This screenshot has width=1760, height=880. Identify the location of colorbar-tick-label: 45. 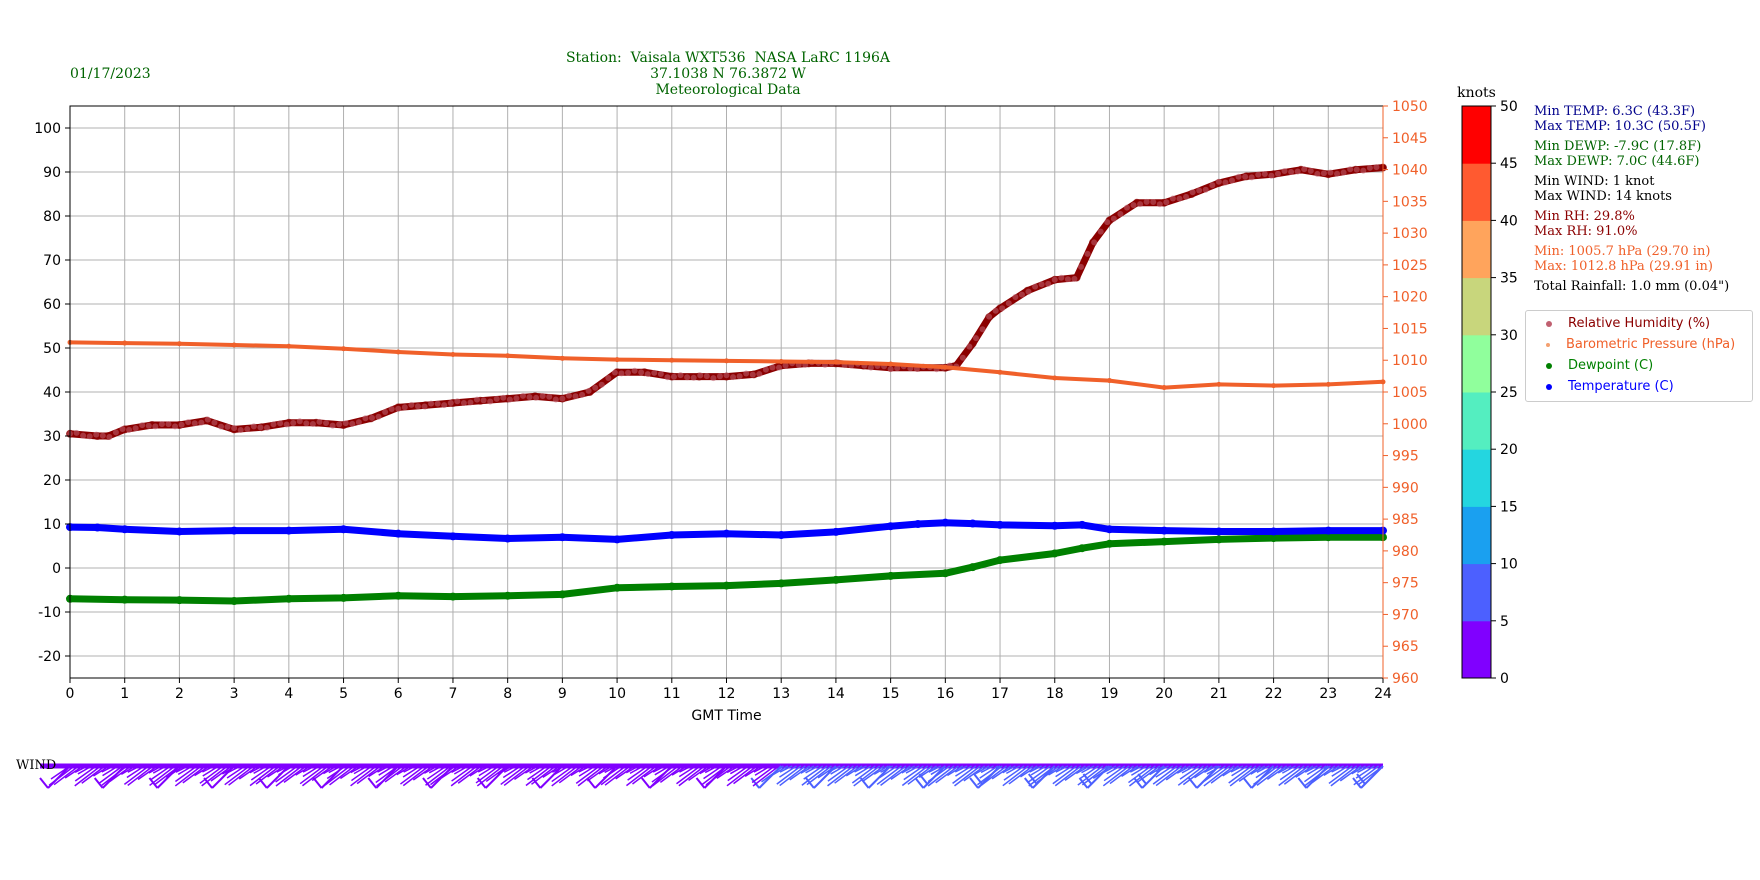
(1509, 164).